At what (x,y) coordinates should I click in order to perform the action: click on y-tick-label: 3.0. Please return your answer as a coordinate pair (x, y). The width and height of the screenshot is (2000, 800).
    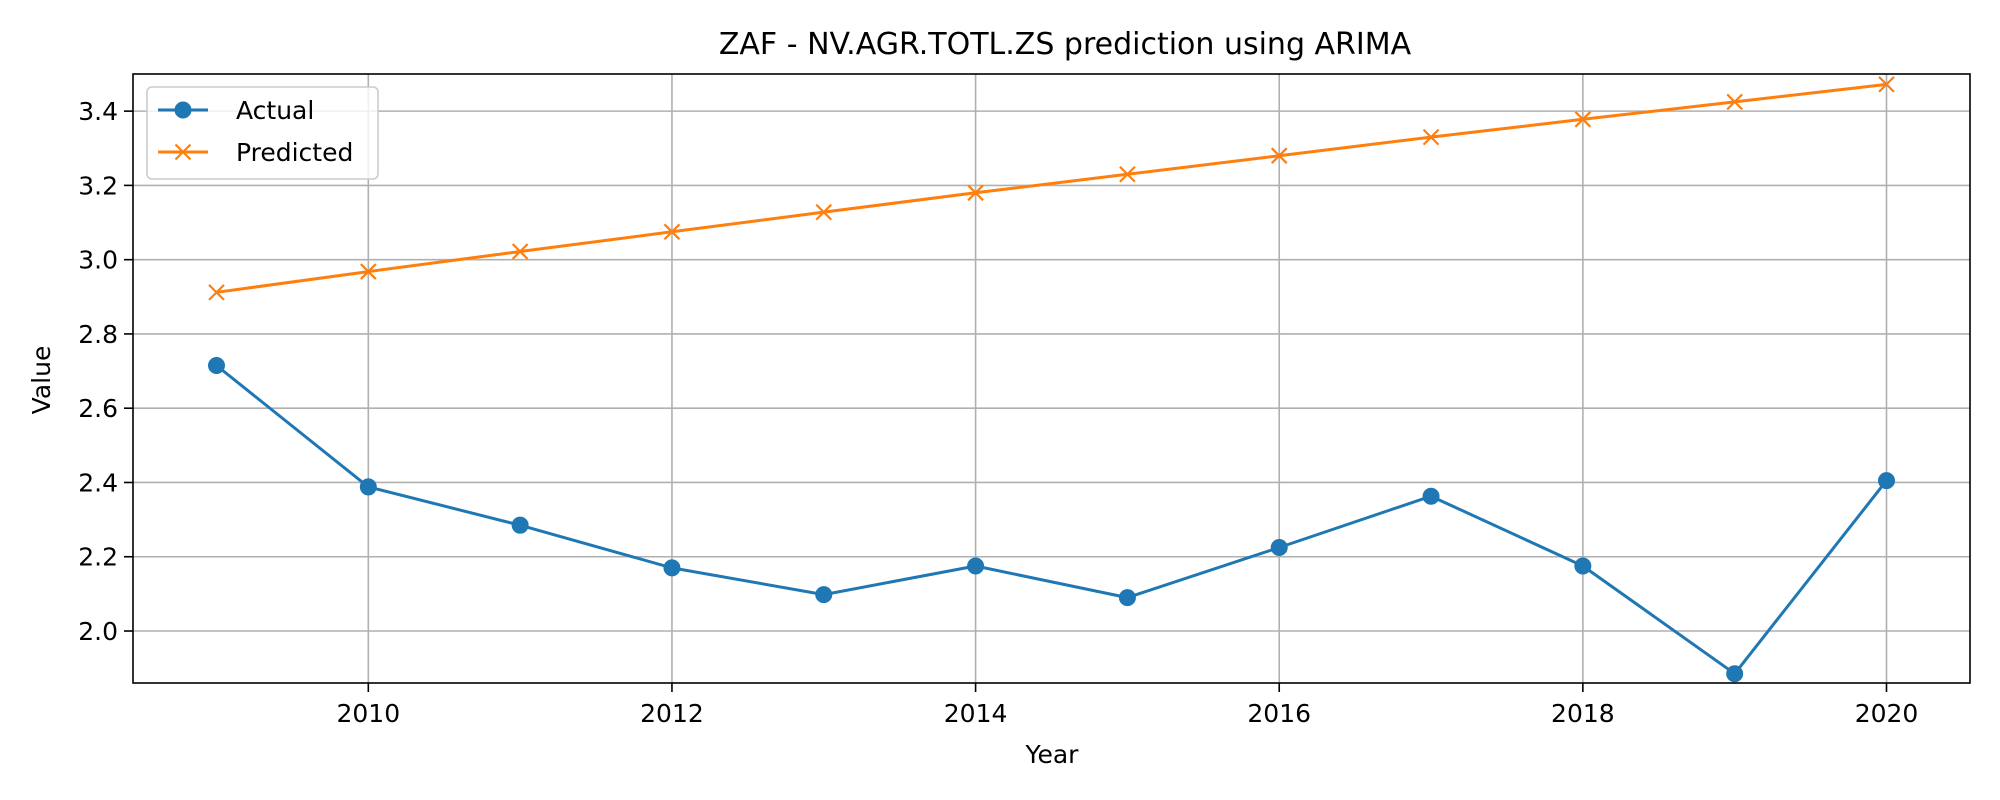
    Looking at the image, I should click on (98, 260).